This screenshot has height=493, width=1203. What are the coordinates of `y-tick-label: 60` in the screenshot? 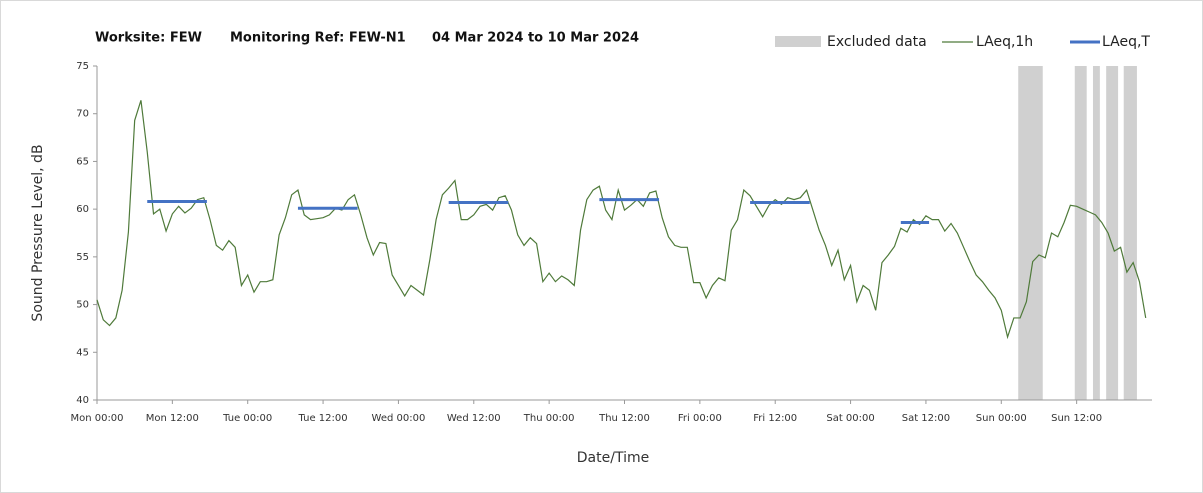 It's located at (82, 209).